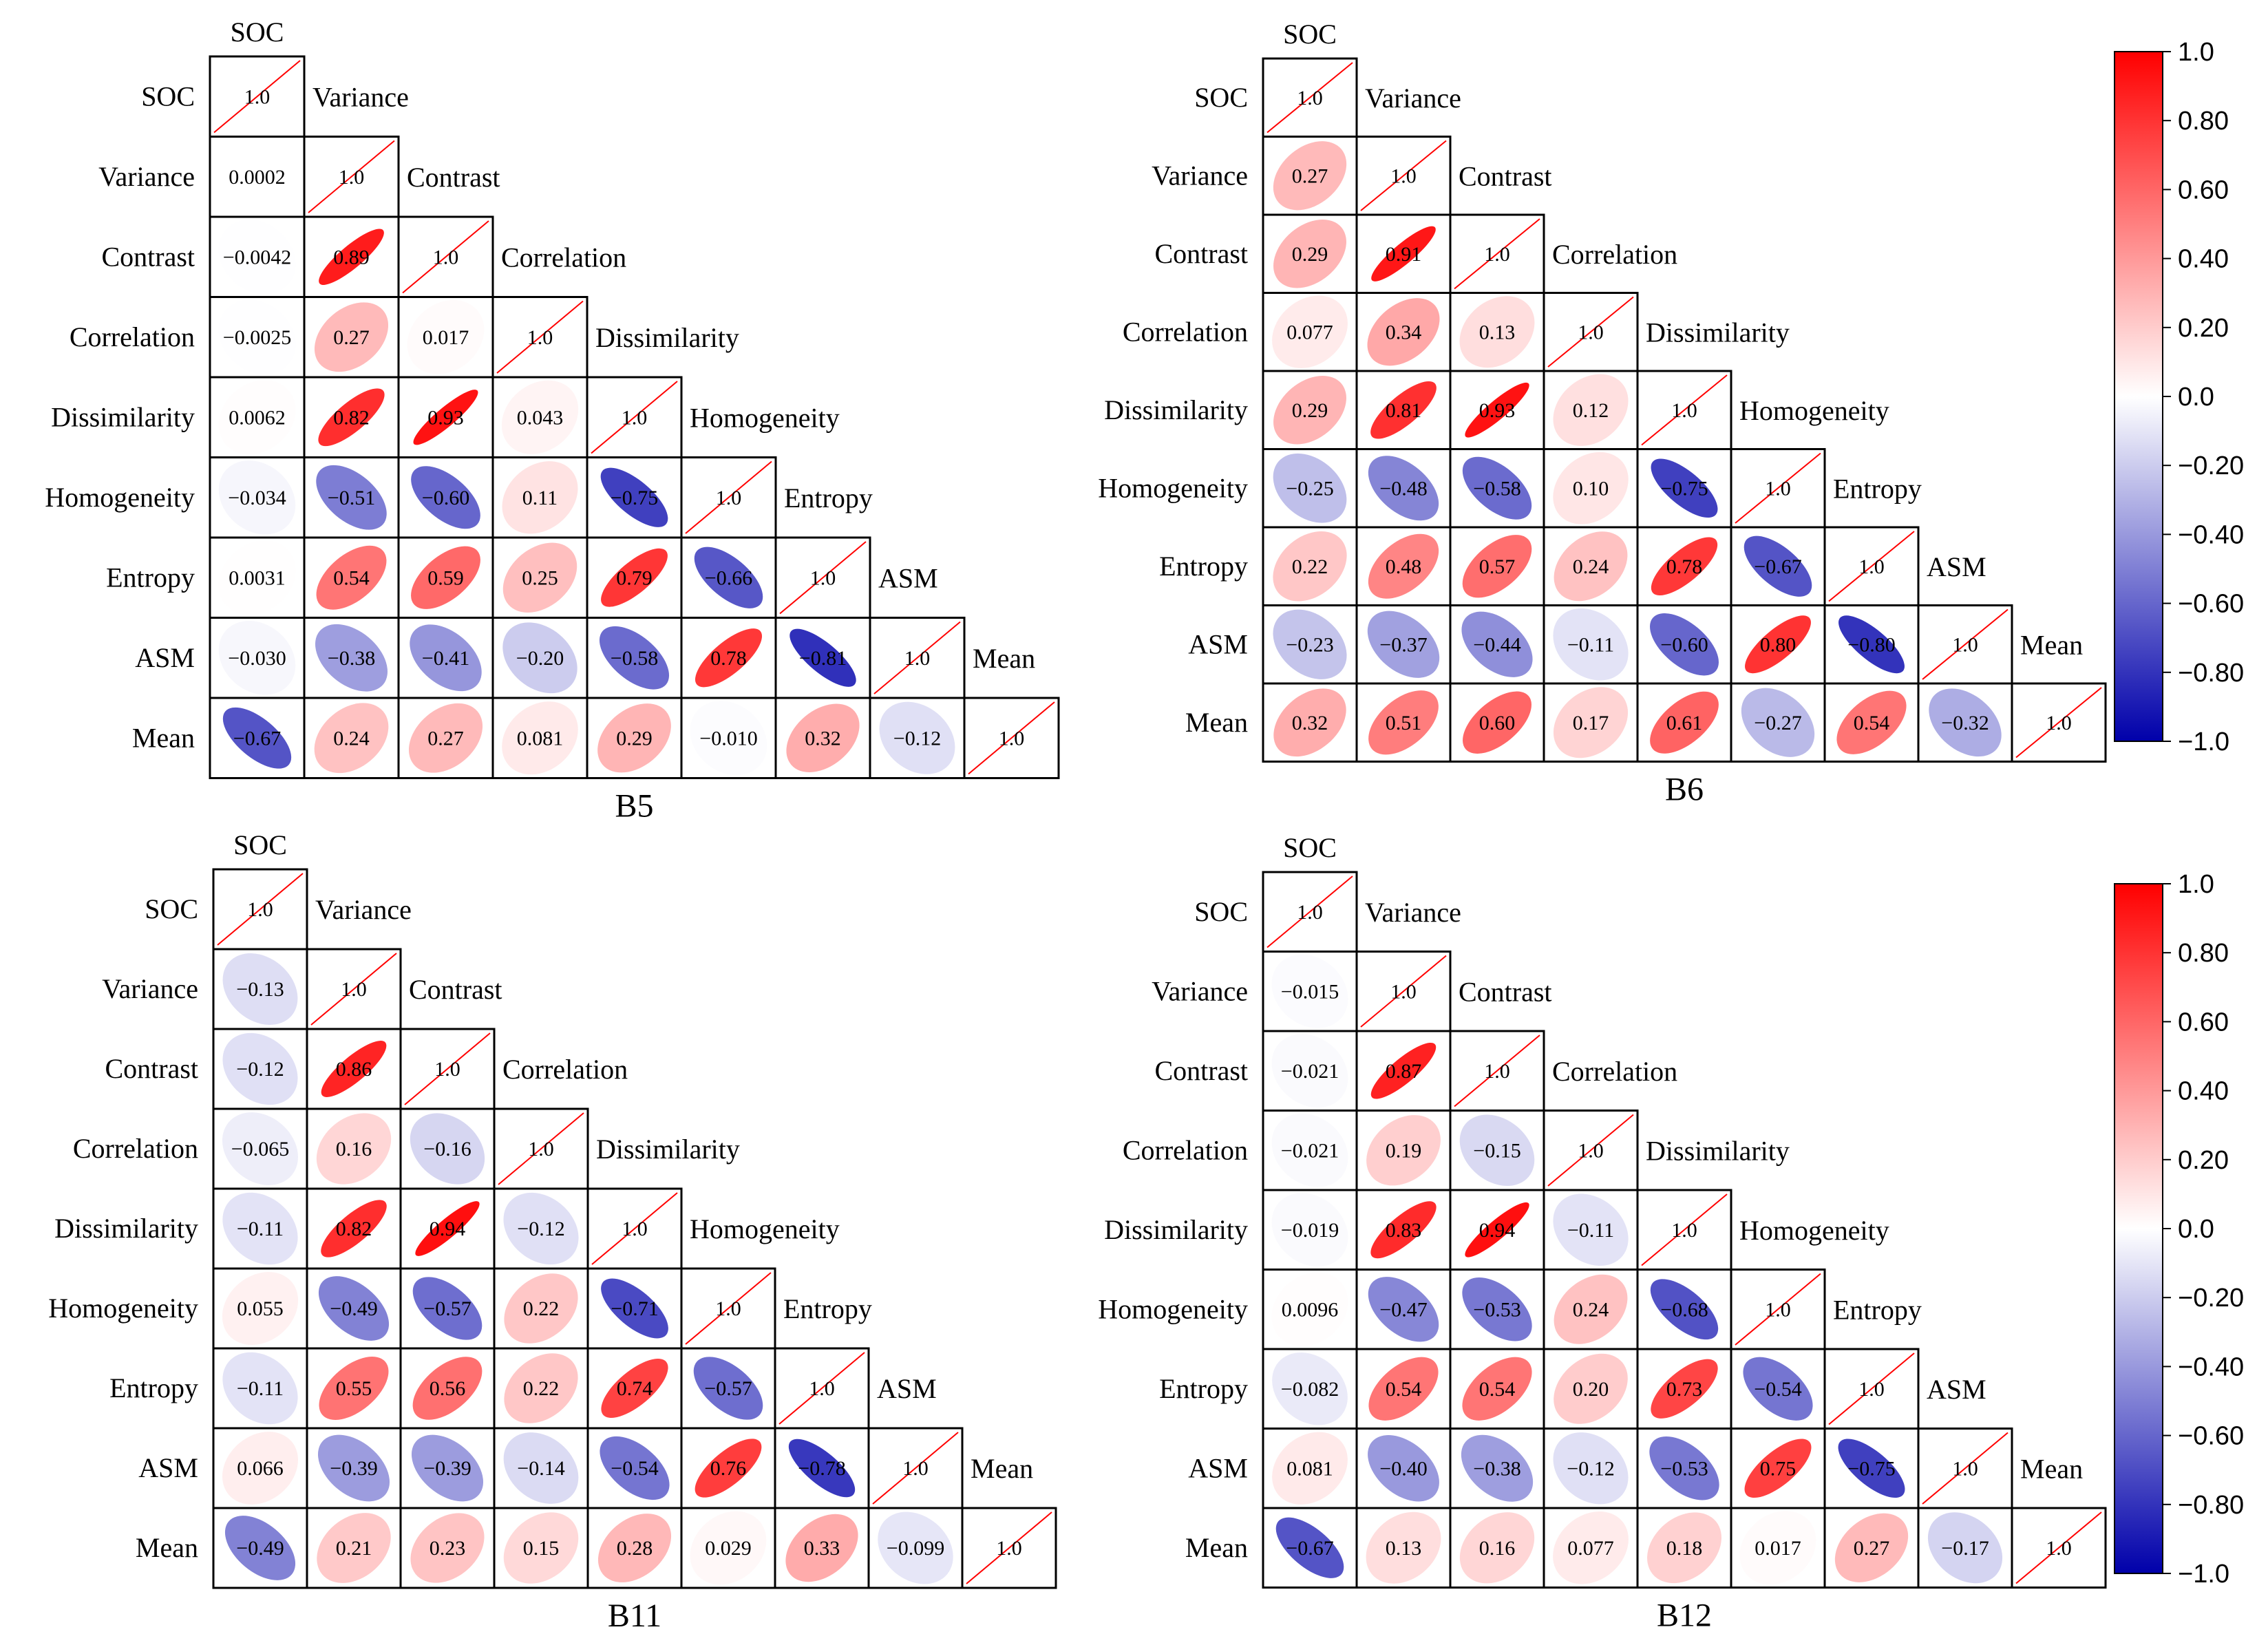 The height and width of the screenshot is (1634, 2268). I want to click on cell-value: 0.54, so click(351, 577).